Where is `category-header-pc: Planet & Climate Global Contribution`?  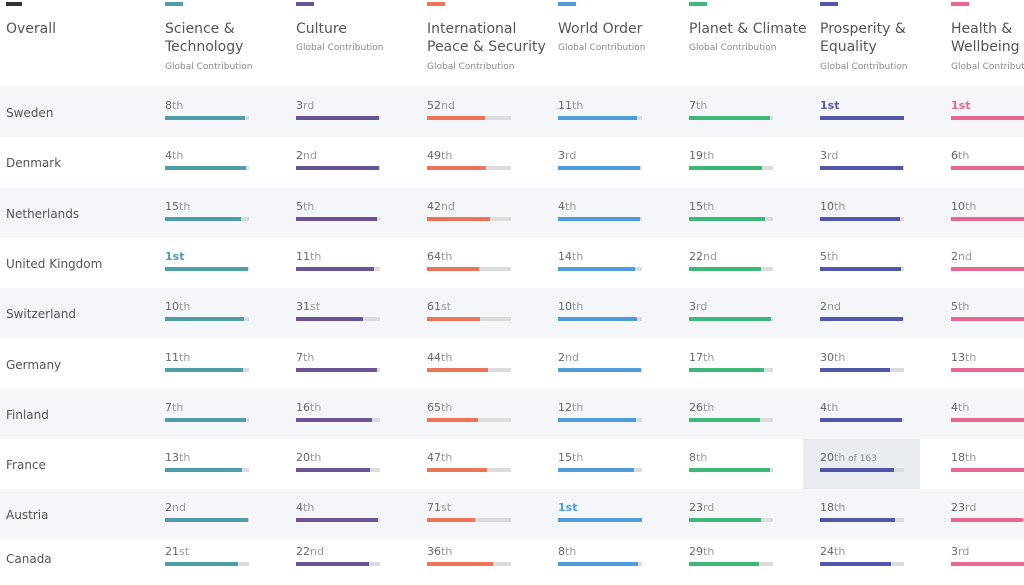 category-header-pc: Planet & Climate Global Contribution is located at coordinates (751, 43).